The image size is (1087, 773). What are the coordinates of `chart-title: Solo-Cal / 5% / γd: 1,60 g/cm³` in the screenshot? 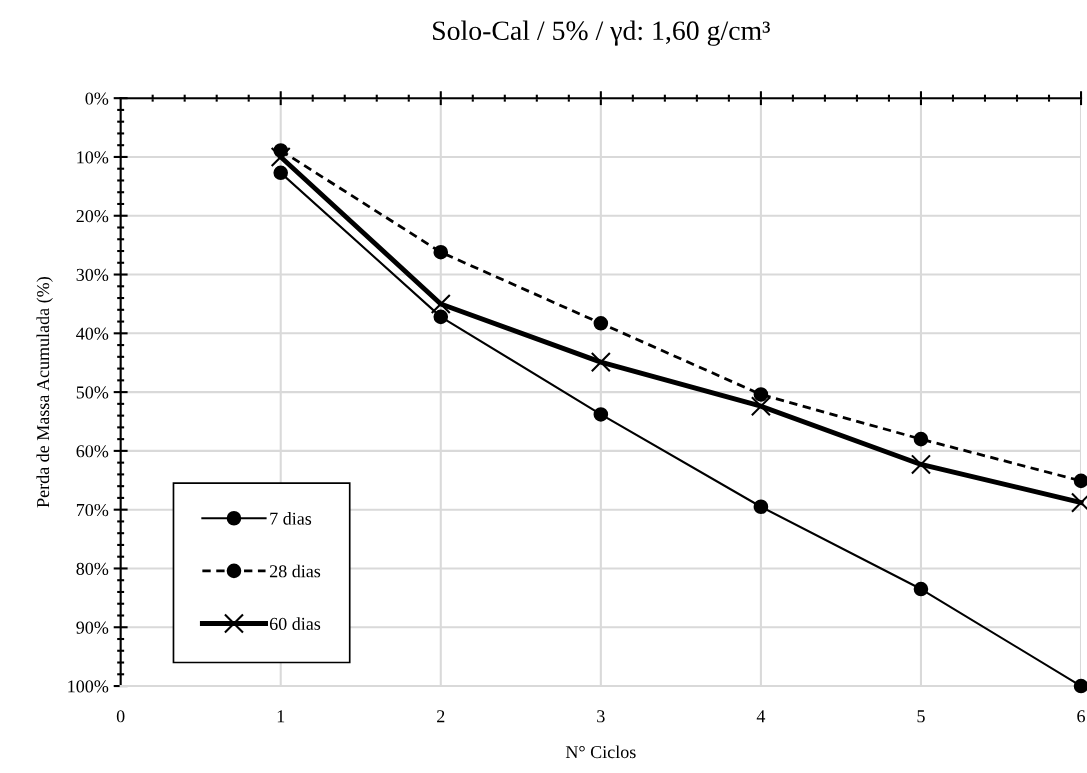 It's located at (601, 33).